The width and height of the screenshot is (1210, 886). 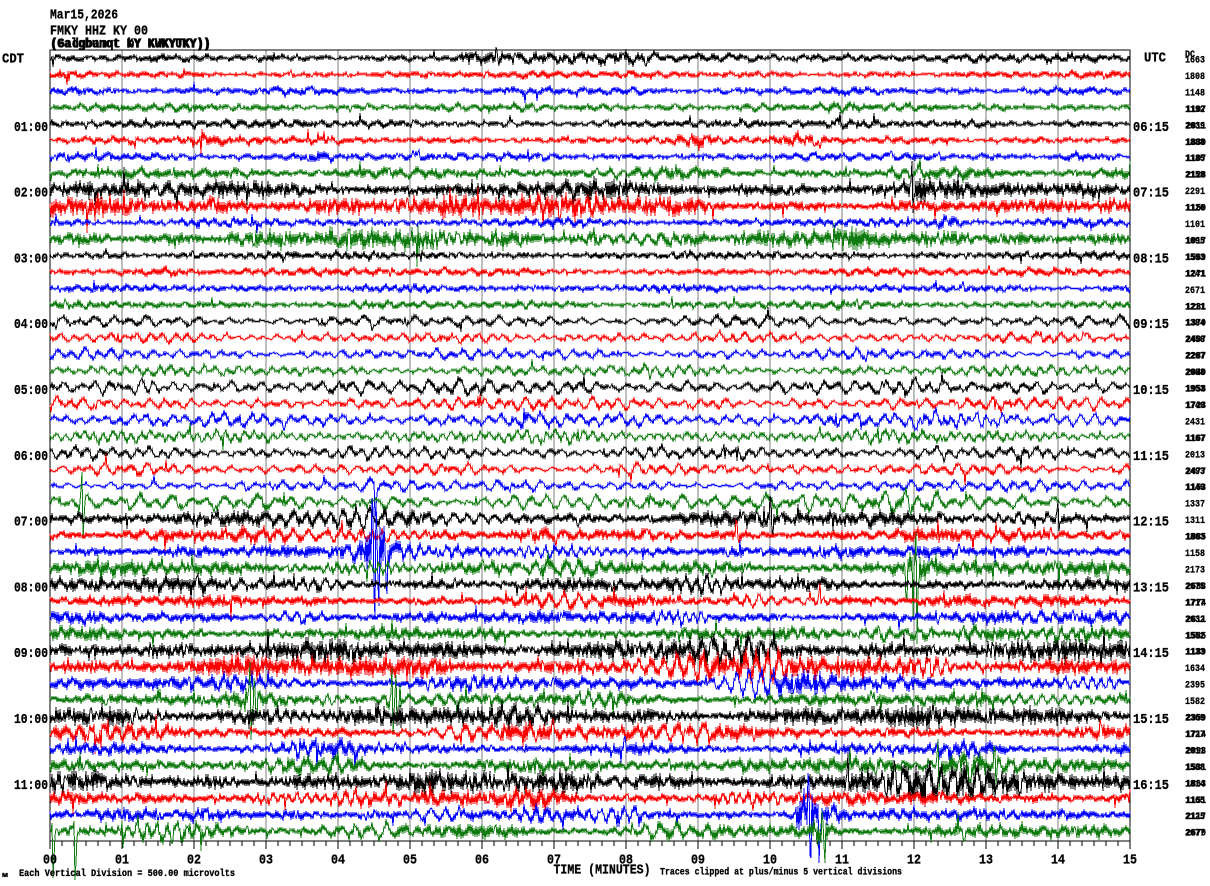 What do you see at coordinates (31, 325) in the screenshot?
I see `svg-text: 04:00` at bounding box center [31, 325].